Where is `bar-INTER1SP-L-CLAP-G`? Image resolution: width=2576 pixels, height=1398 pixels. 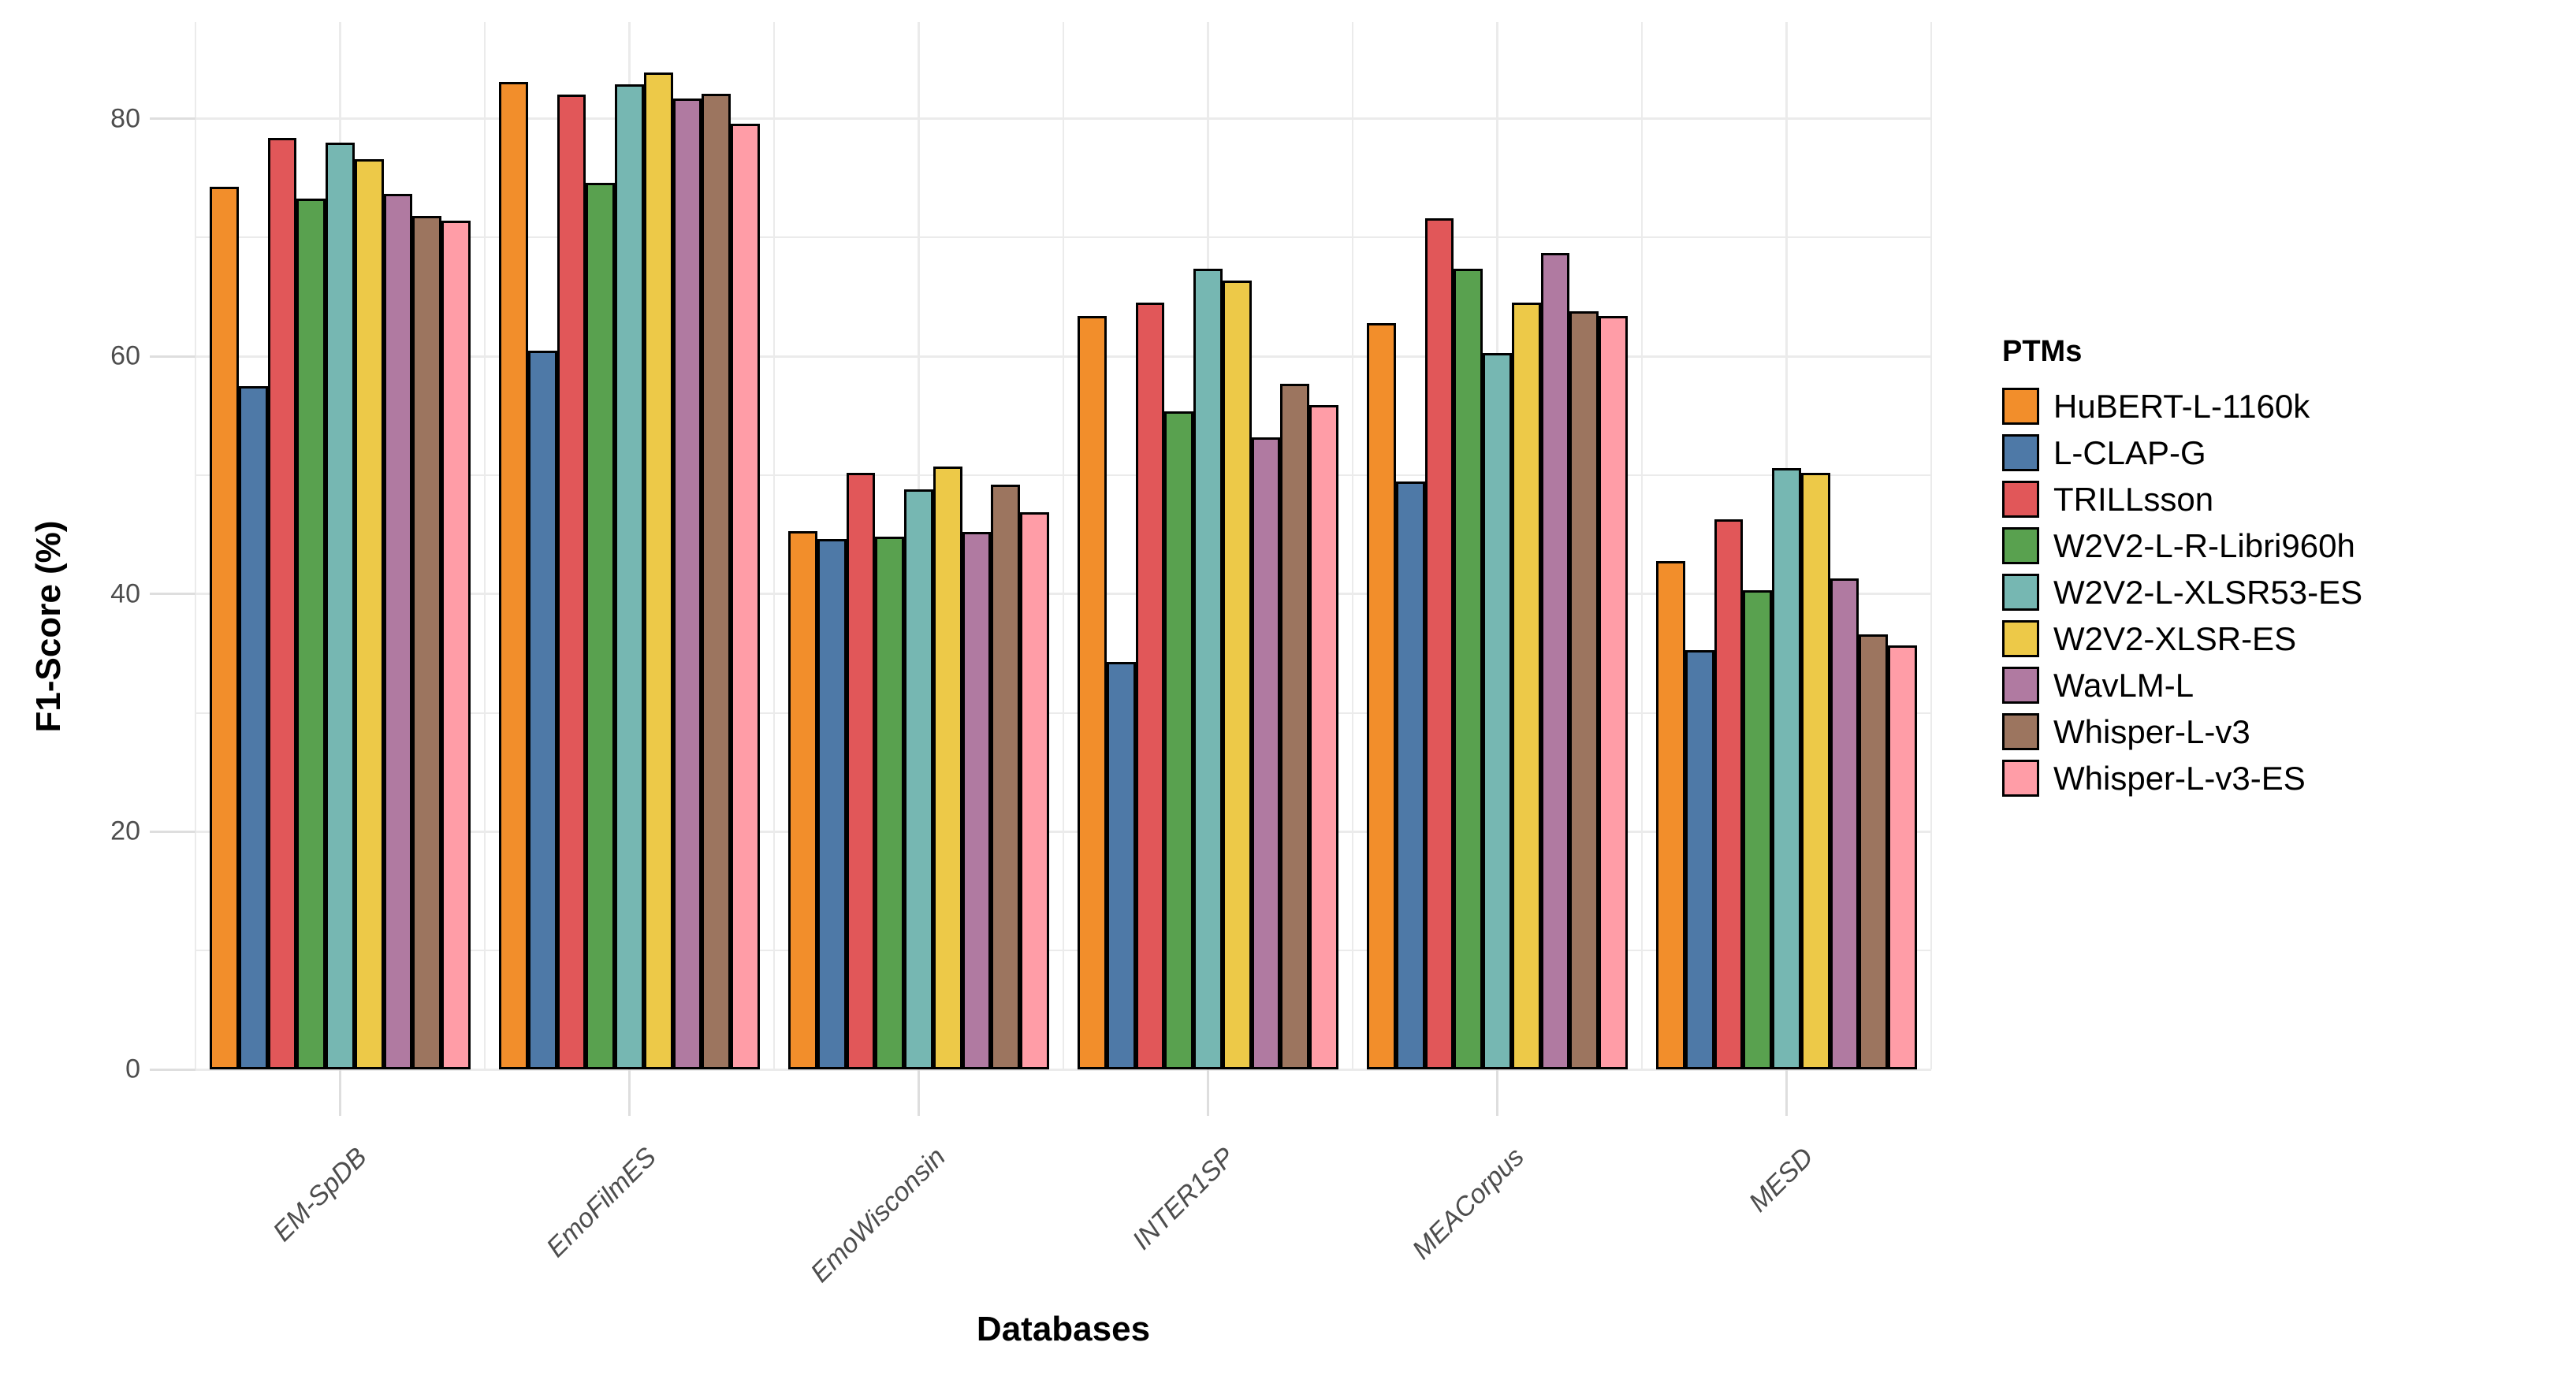
bar-INTER1SP-L-CLAP-G is located at coordinates (1121, 865).